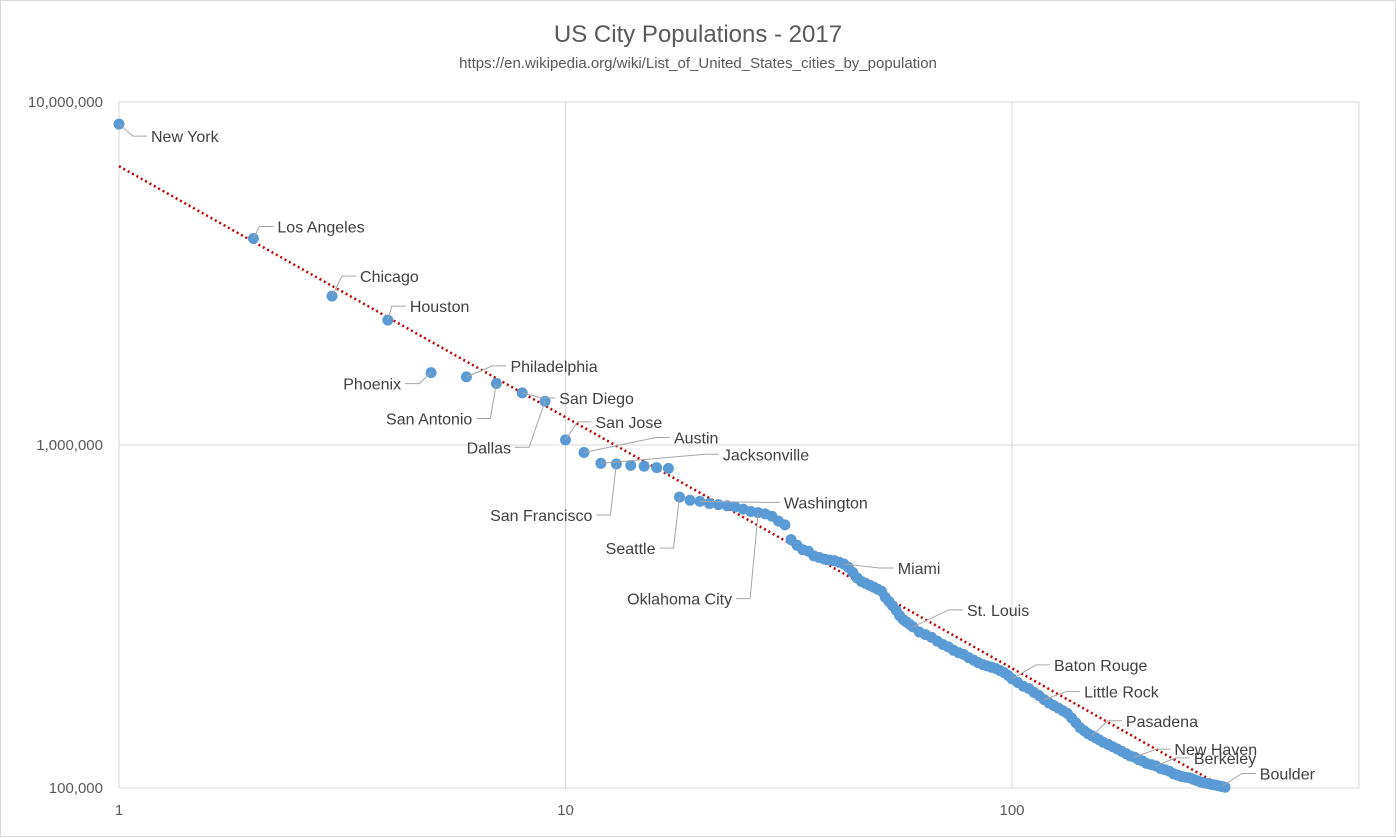  What do you see at coordinates (69, 445) in the screenshot?
I see `y-tick-label: 1,000,000` at bounding box center [69, 445].